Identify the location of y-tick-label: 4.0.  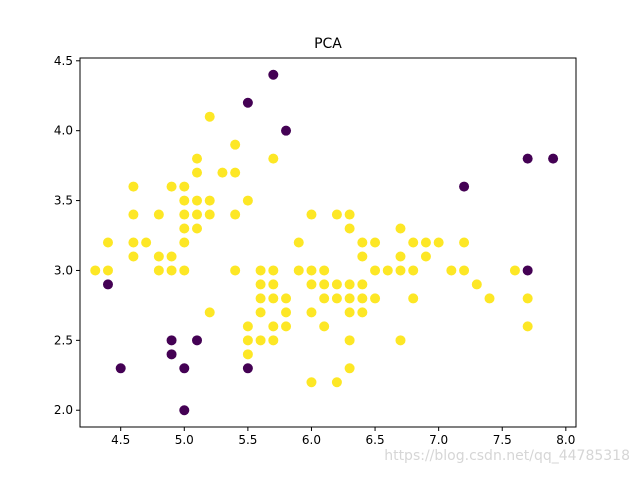
(63, 131).